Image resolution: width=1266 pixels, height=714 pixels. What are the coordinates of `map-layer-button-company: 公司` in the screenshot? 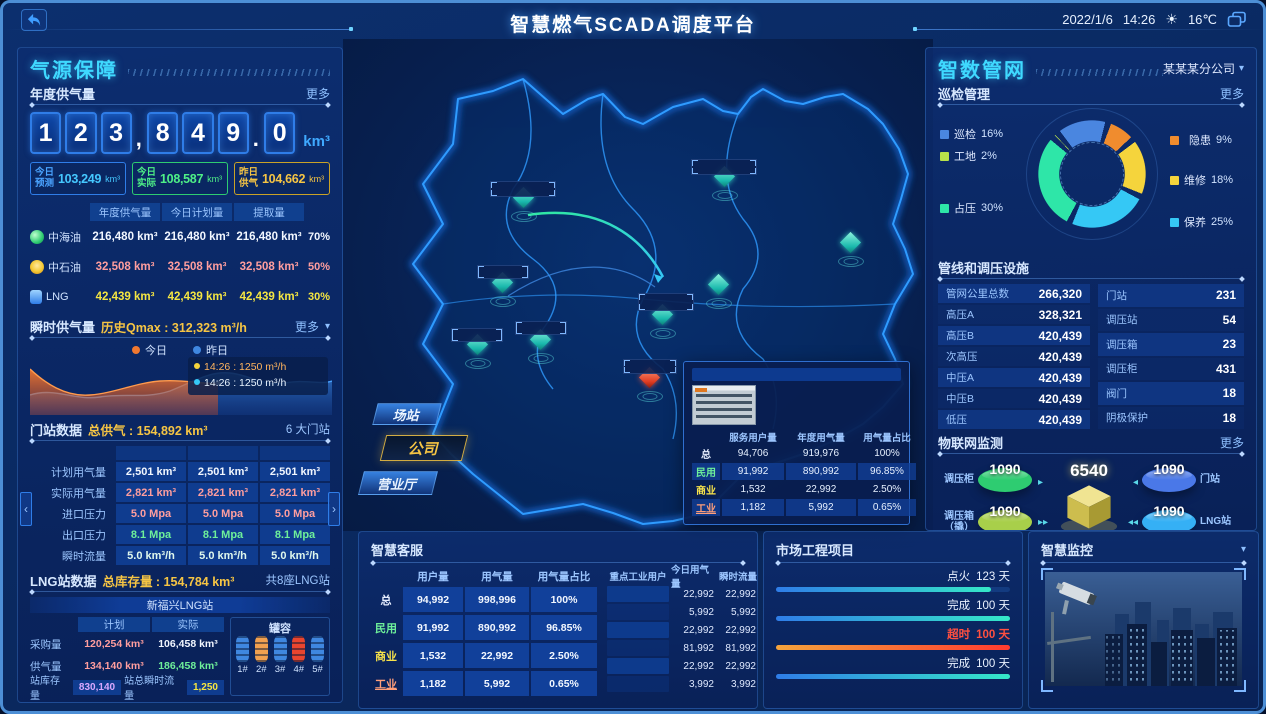 It's located at (424, 448).